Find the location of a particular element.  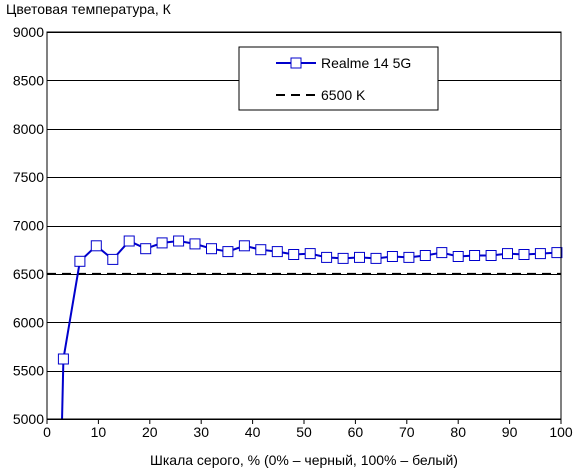

y-tick-label: 8000 is located at coordinates (28, 129).